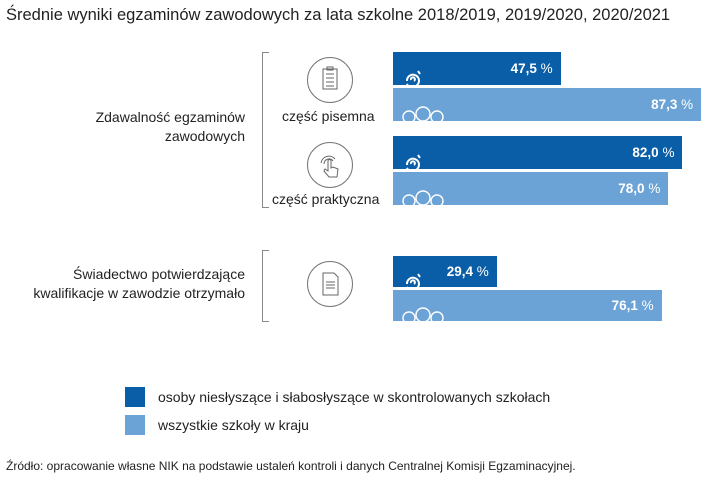 This screenshot has height=482, width=707. What do you see at coordinates (639, 188) in the screenshot?
I see `data-label: 78,0 %` at bounding box center [639, 188].